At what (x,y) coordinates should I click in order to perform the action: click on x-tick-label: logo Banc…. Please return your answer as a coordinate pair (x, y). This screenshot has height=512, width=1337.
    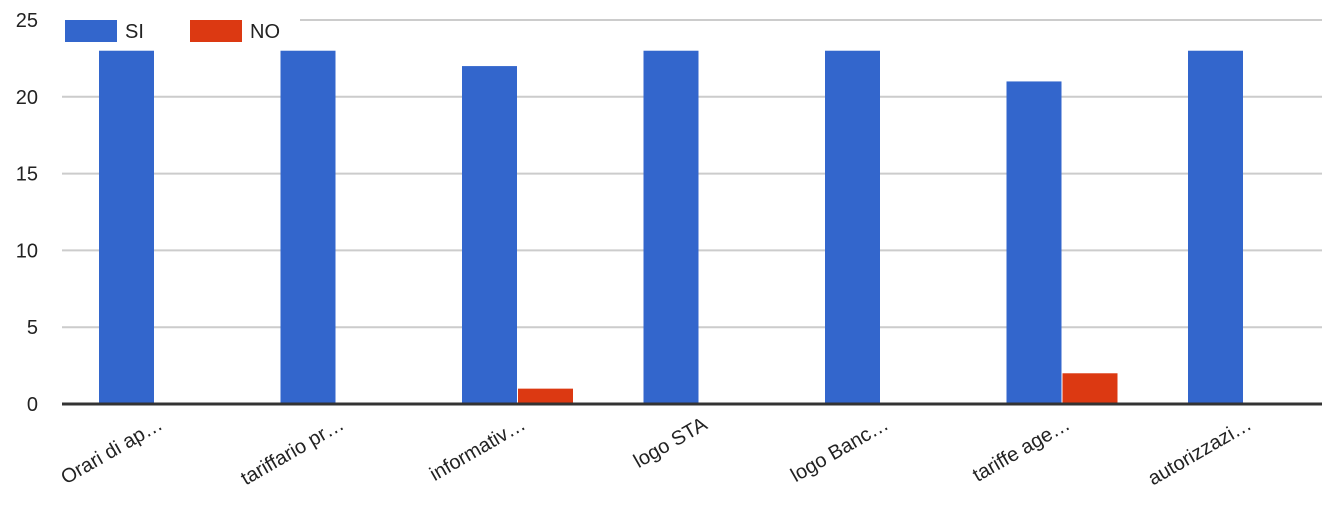
    Looking at the image, I should click on (839, 450).